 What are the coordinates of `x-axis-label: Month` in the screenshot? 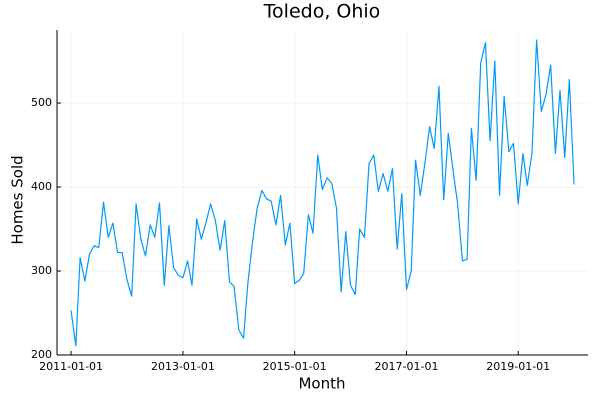 It's located at (321, 384).